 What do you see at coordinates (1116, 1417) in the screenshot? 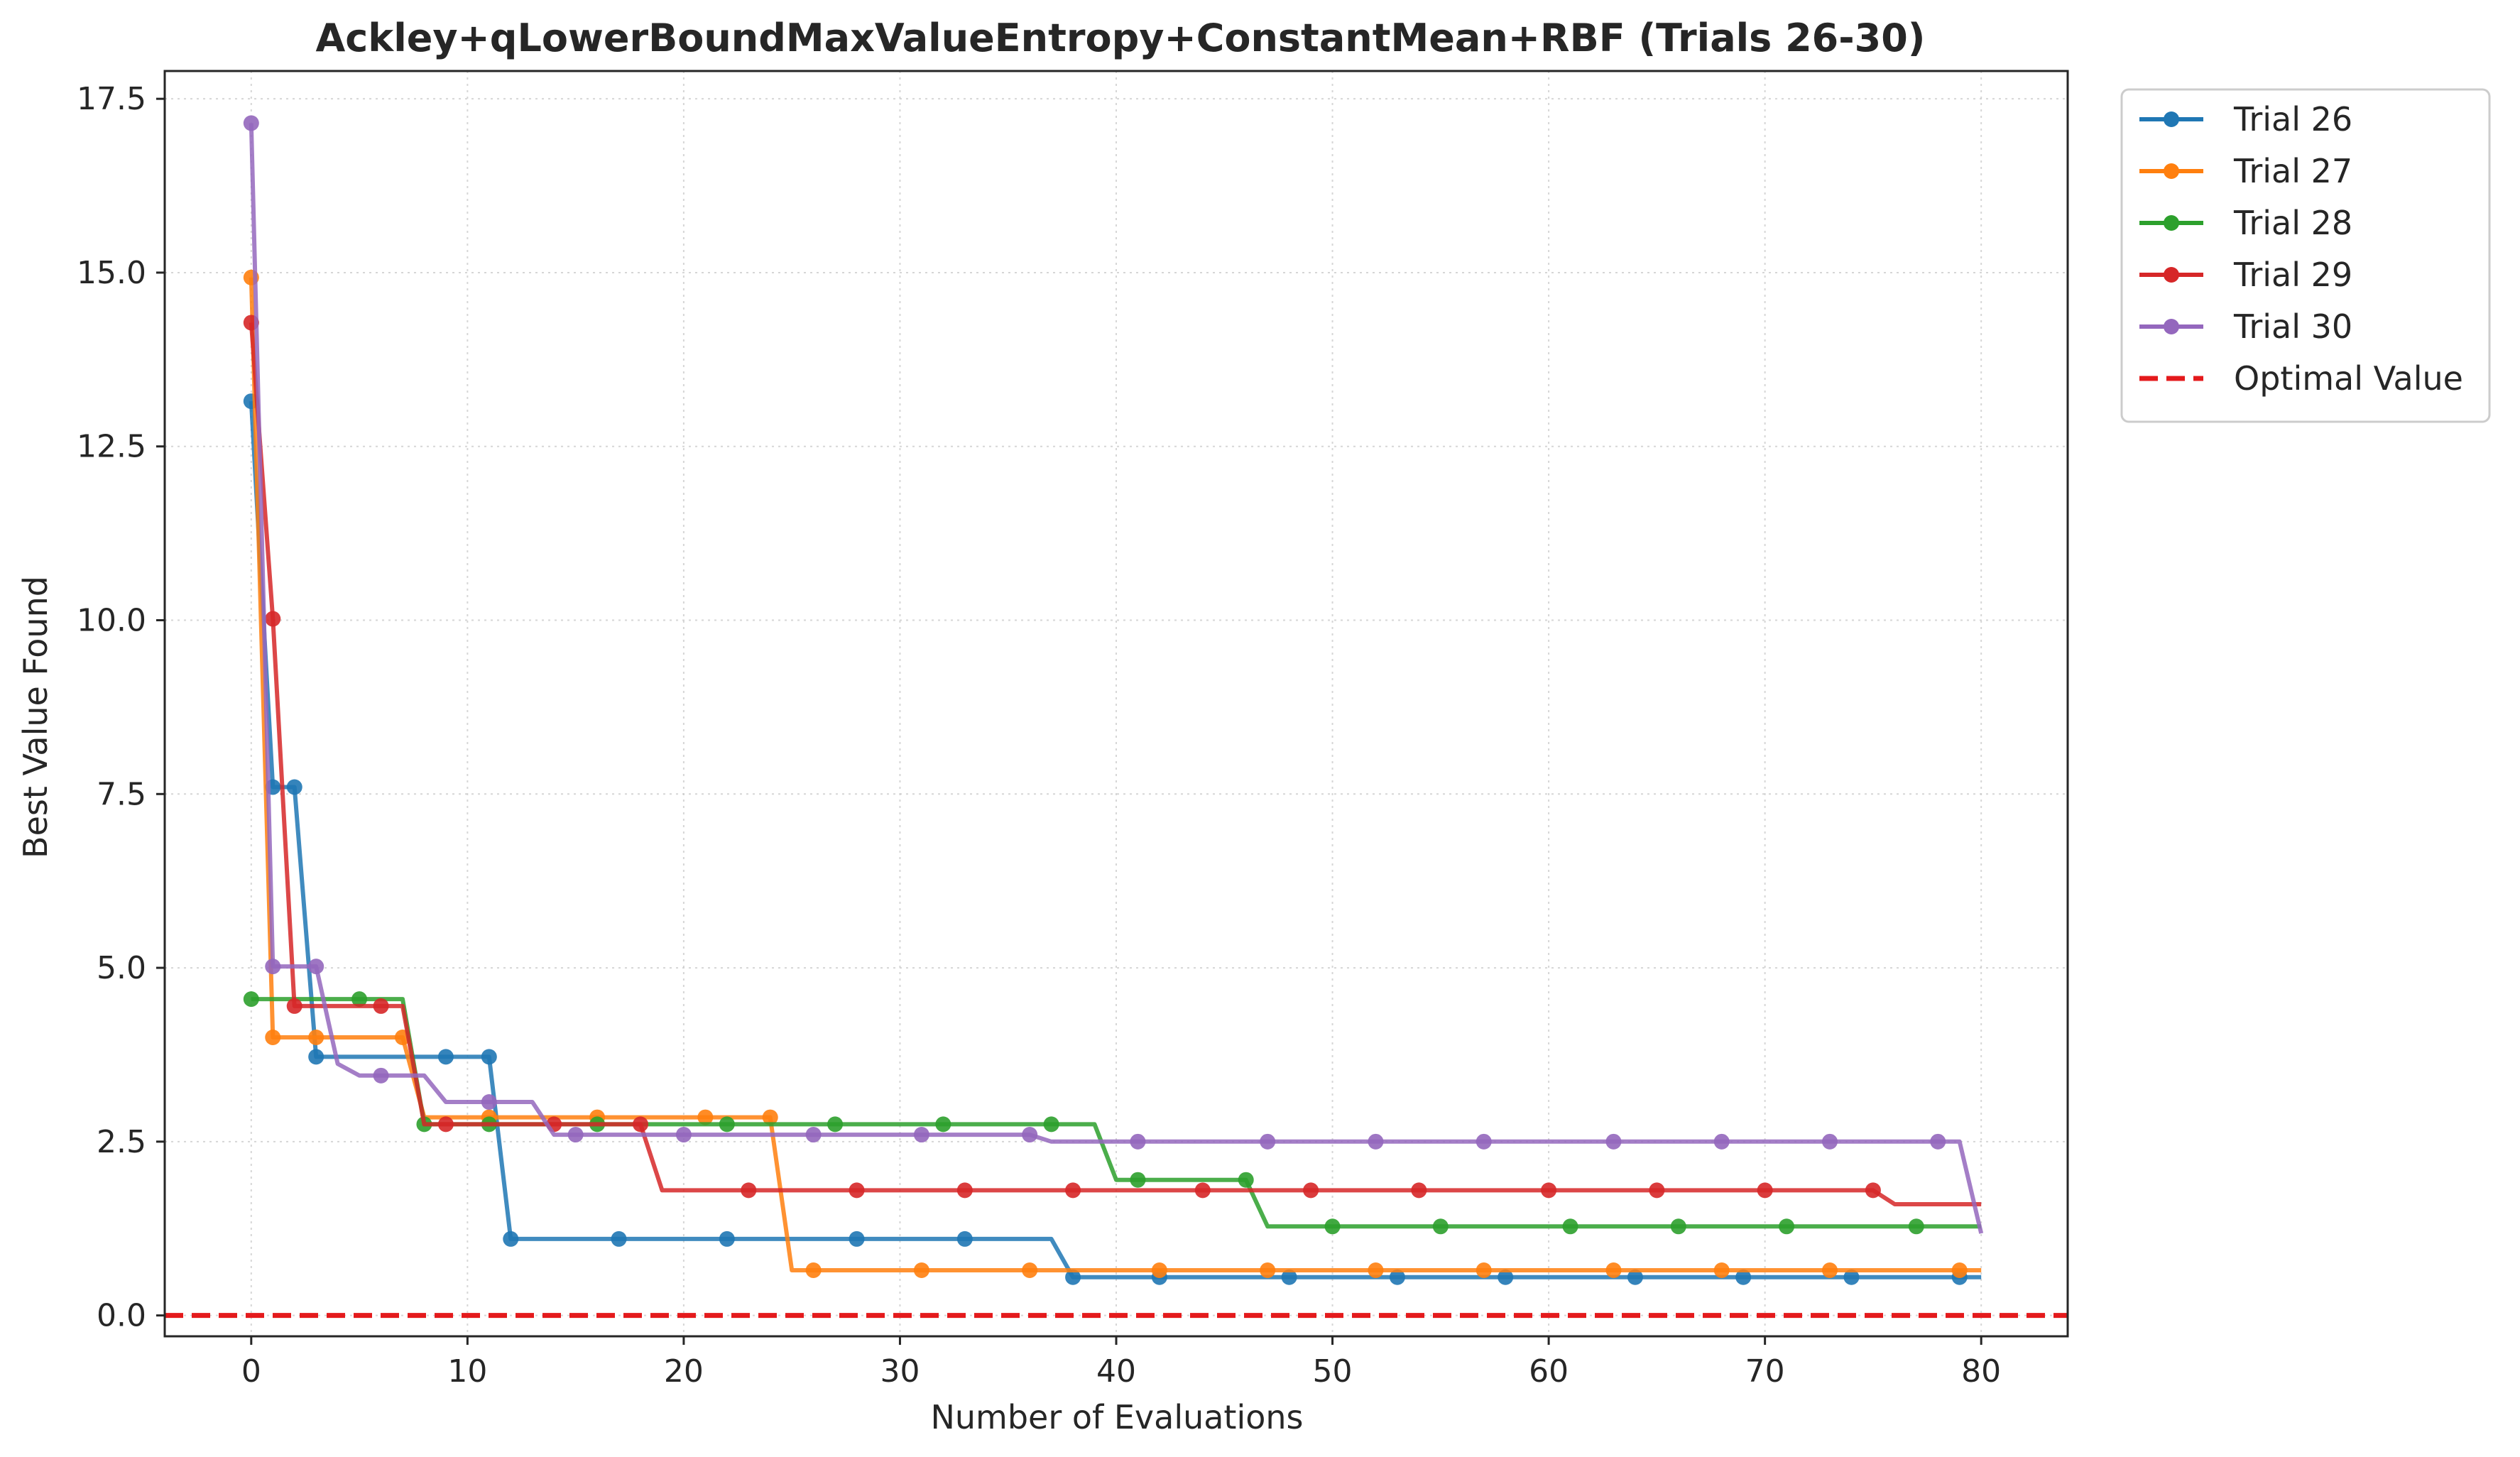
I see `x-axis-title: Number of Evaluations` at bounding box center [1116, 1417].